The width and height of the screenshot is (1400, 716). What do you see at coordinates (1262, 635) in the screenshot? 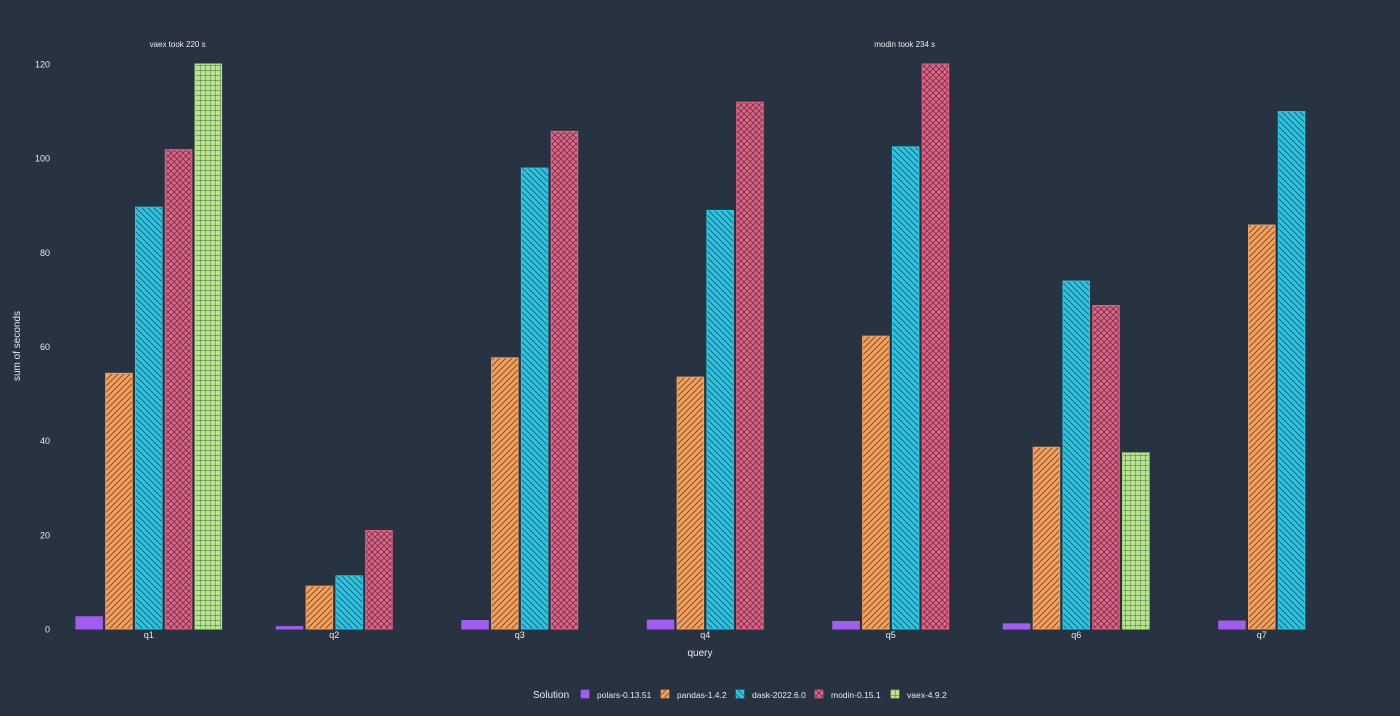
I see `x-tick-label: q7` at bounding box center [1262, 635].